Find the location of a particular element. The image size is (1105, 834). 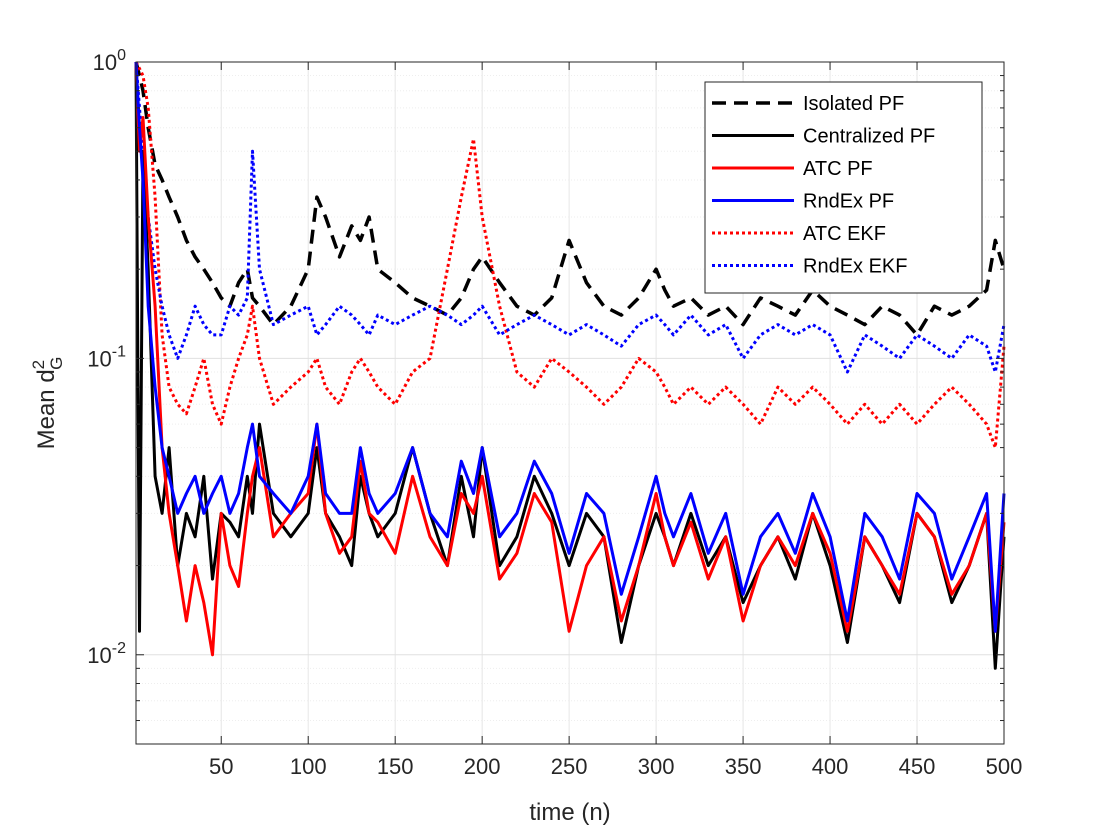

y-tick-label: 10⁻² is located at coordinates (106, 654).